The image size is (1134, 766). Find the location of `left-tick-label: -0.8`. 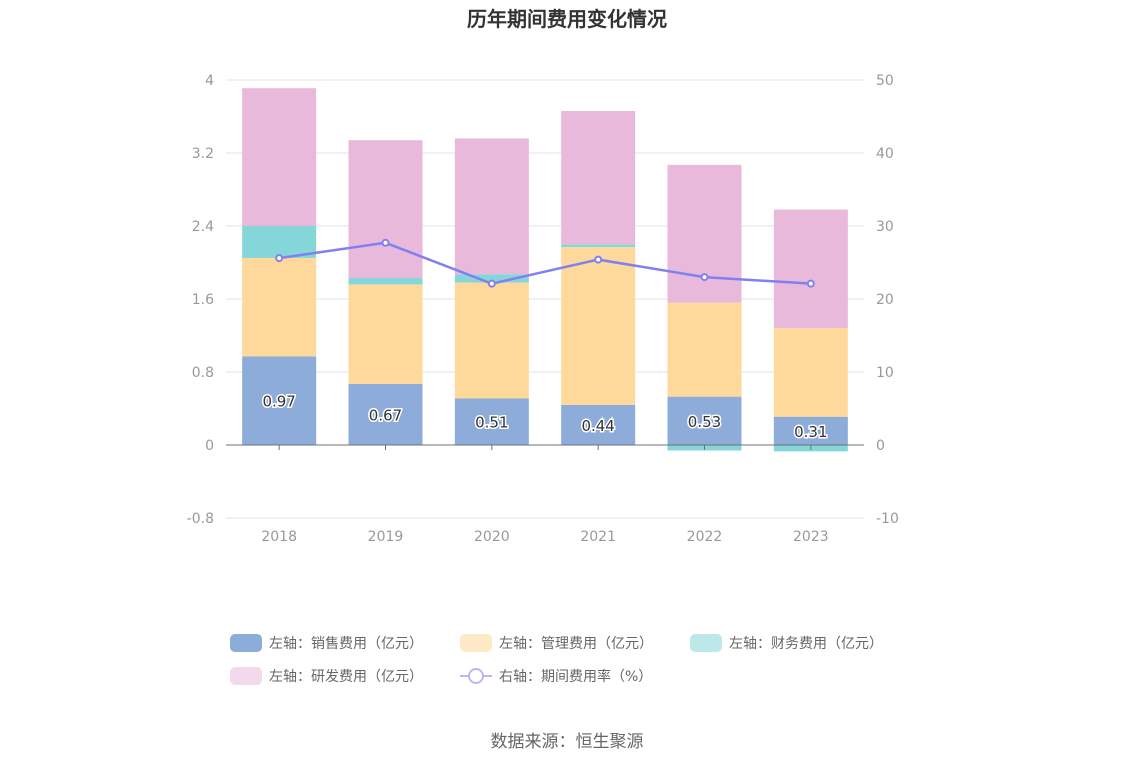

left-tick-label: -0.8 is located at coordinates (200, 519).